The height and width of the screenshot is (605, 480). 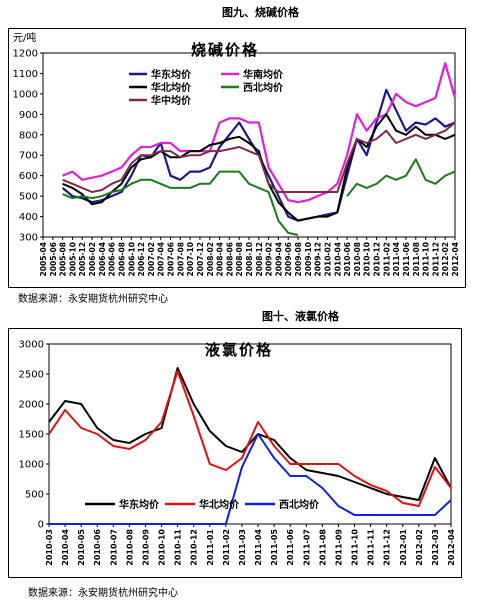 What do you see at coordinates (298, 259) in the screenshot?
I see `x-tick-label: 2009-08` at bounding box center [298, 259].